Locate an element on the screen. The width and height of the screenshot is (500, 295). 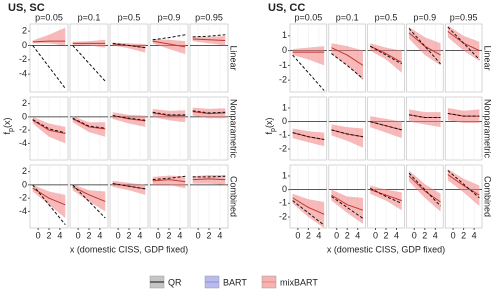
y-axis-label: fp(x) is located at coordinates (270, 126).